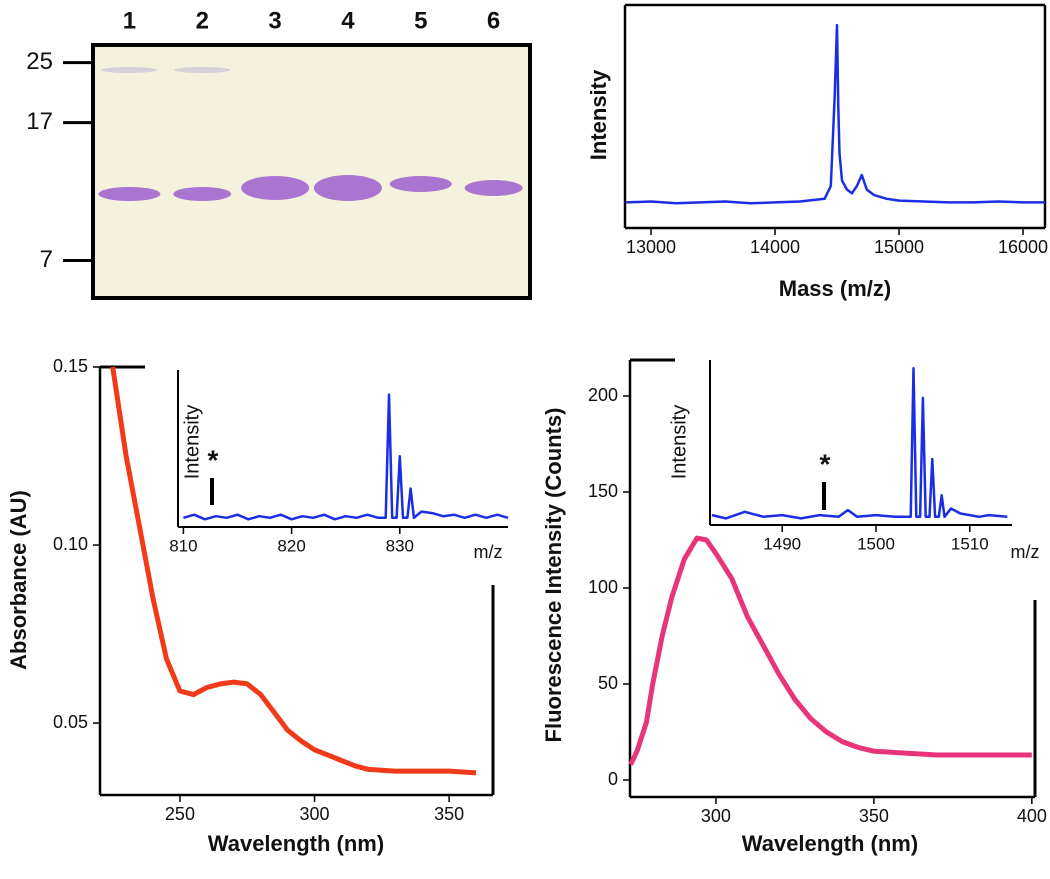  What do you see at coordinates (311, 171) in the screenshot?
I see `gel` at bounding box center [311, 171].